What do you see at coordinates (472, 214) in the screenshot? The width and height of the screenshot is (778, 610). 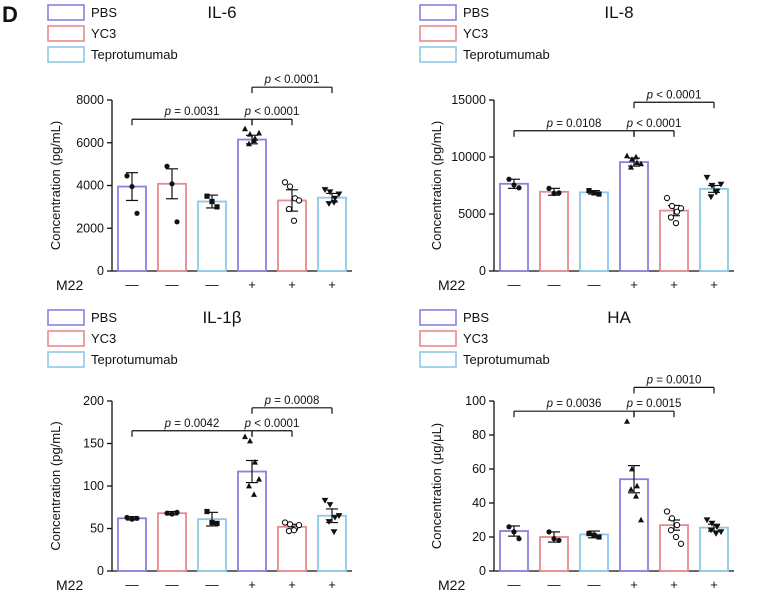 I see `y-tick-label: 5000` at bounding box center [472, 214].